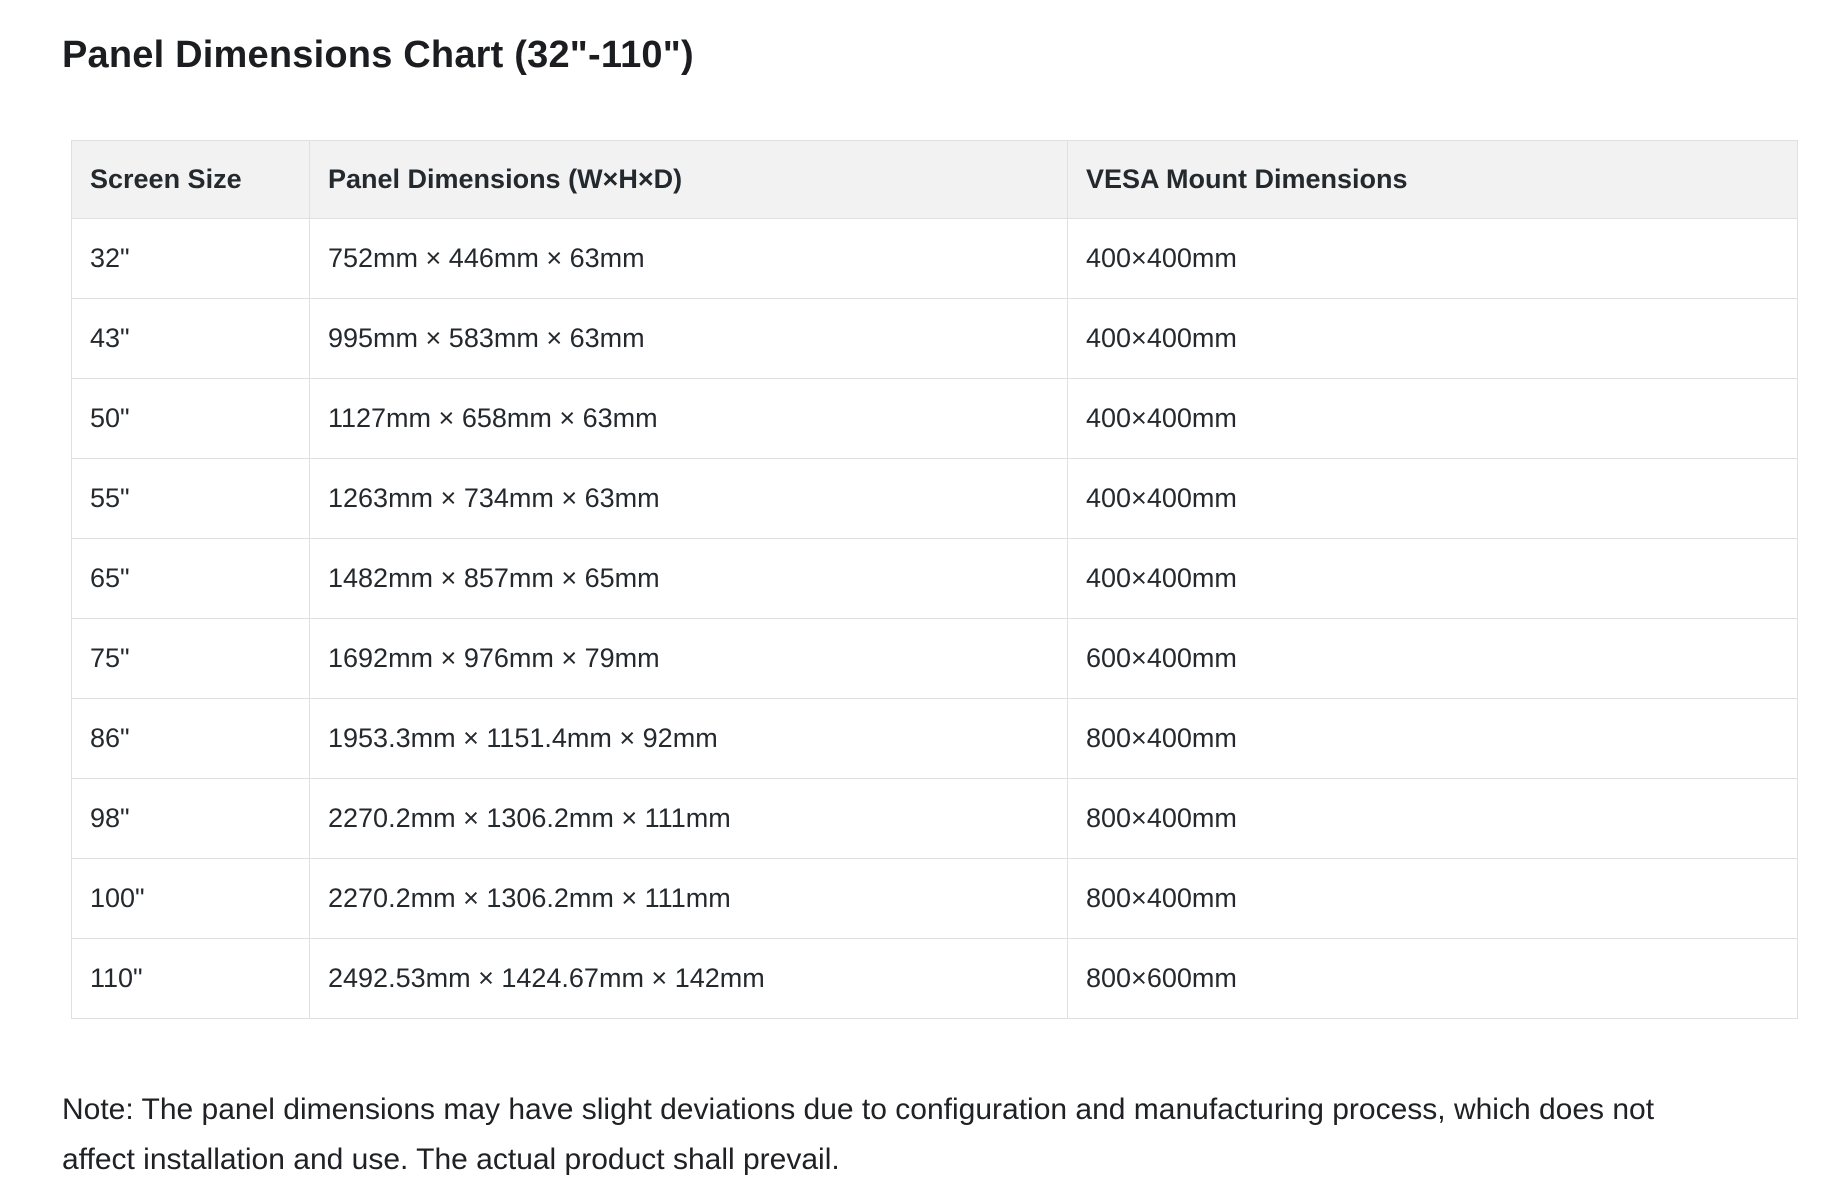  What do you see at coordinates (688, 179) in the screenshot?
I see `column-header-panel-dimensions: Panel Dimensions (W×H×D)` at bounding box center [688, 179].